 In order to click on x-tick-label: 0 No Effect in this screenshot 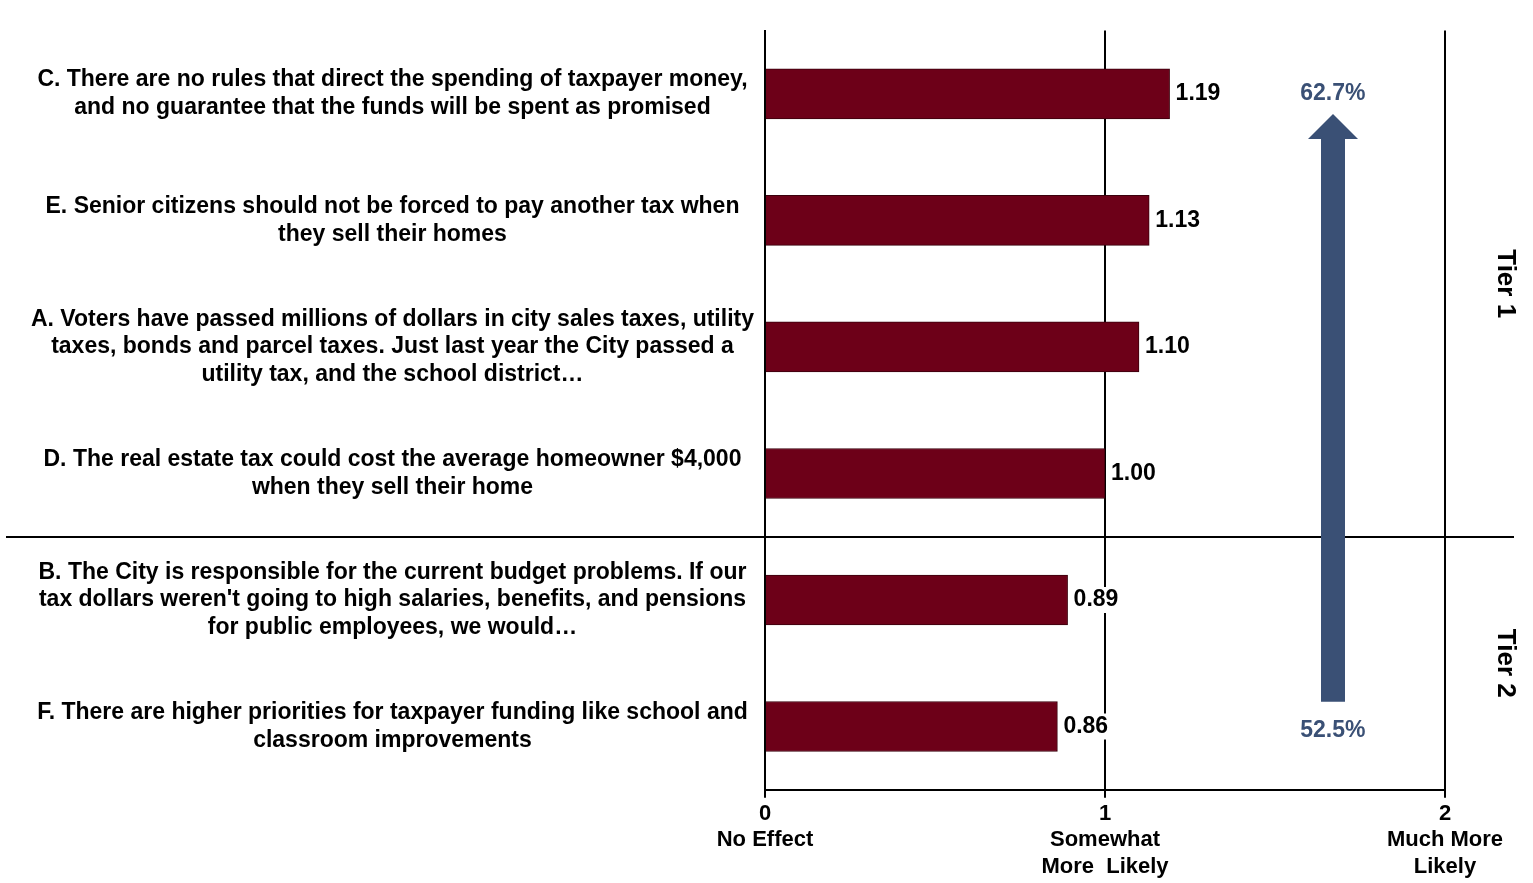, I will do `click(765, 826)`.